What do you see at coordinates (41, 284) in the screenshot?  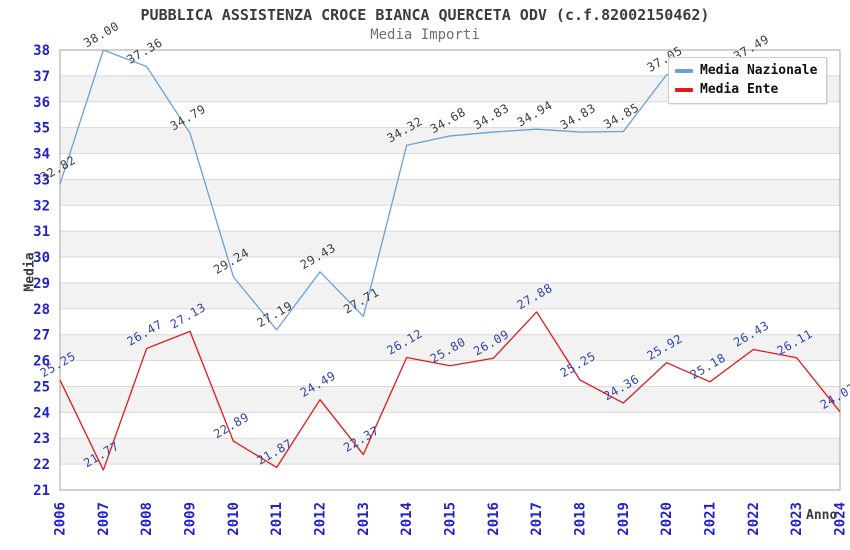 I see `y-tick-label: 29` at bounding box center [41, 284].